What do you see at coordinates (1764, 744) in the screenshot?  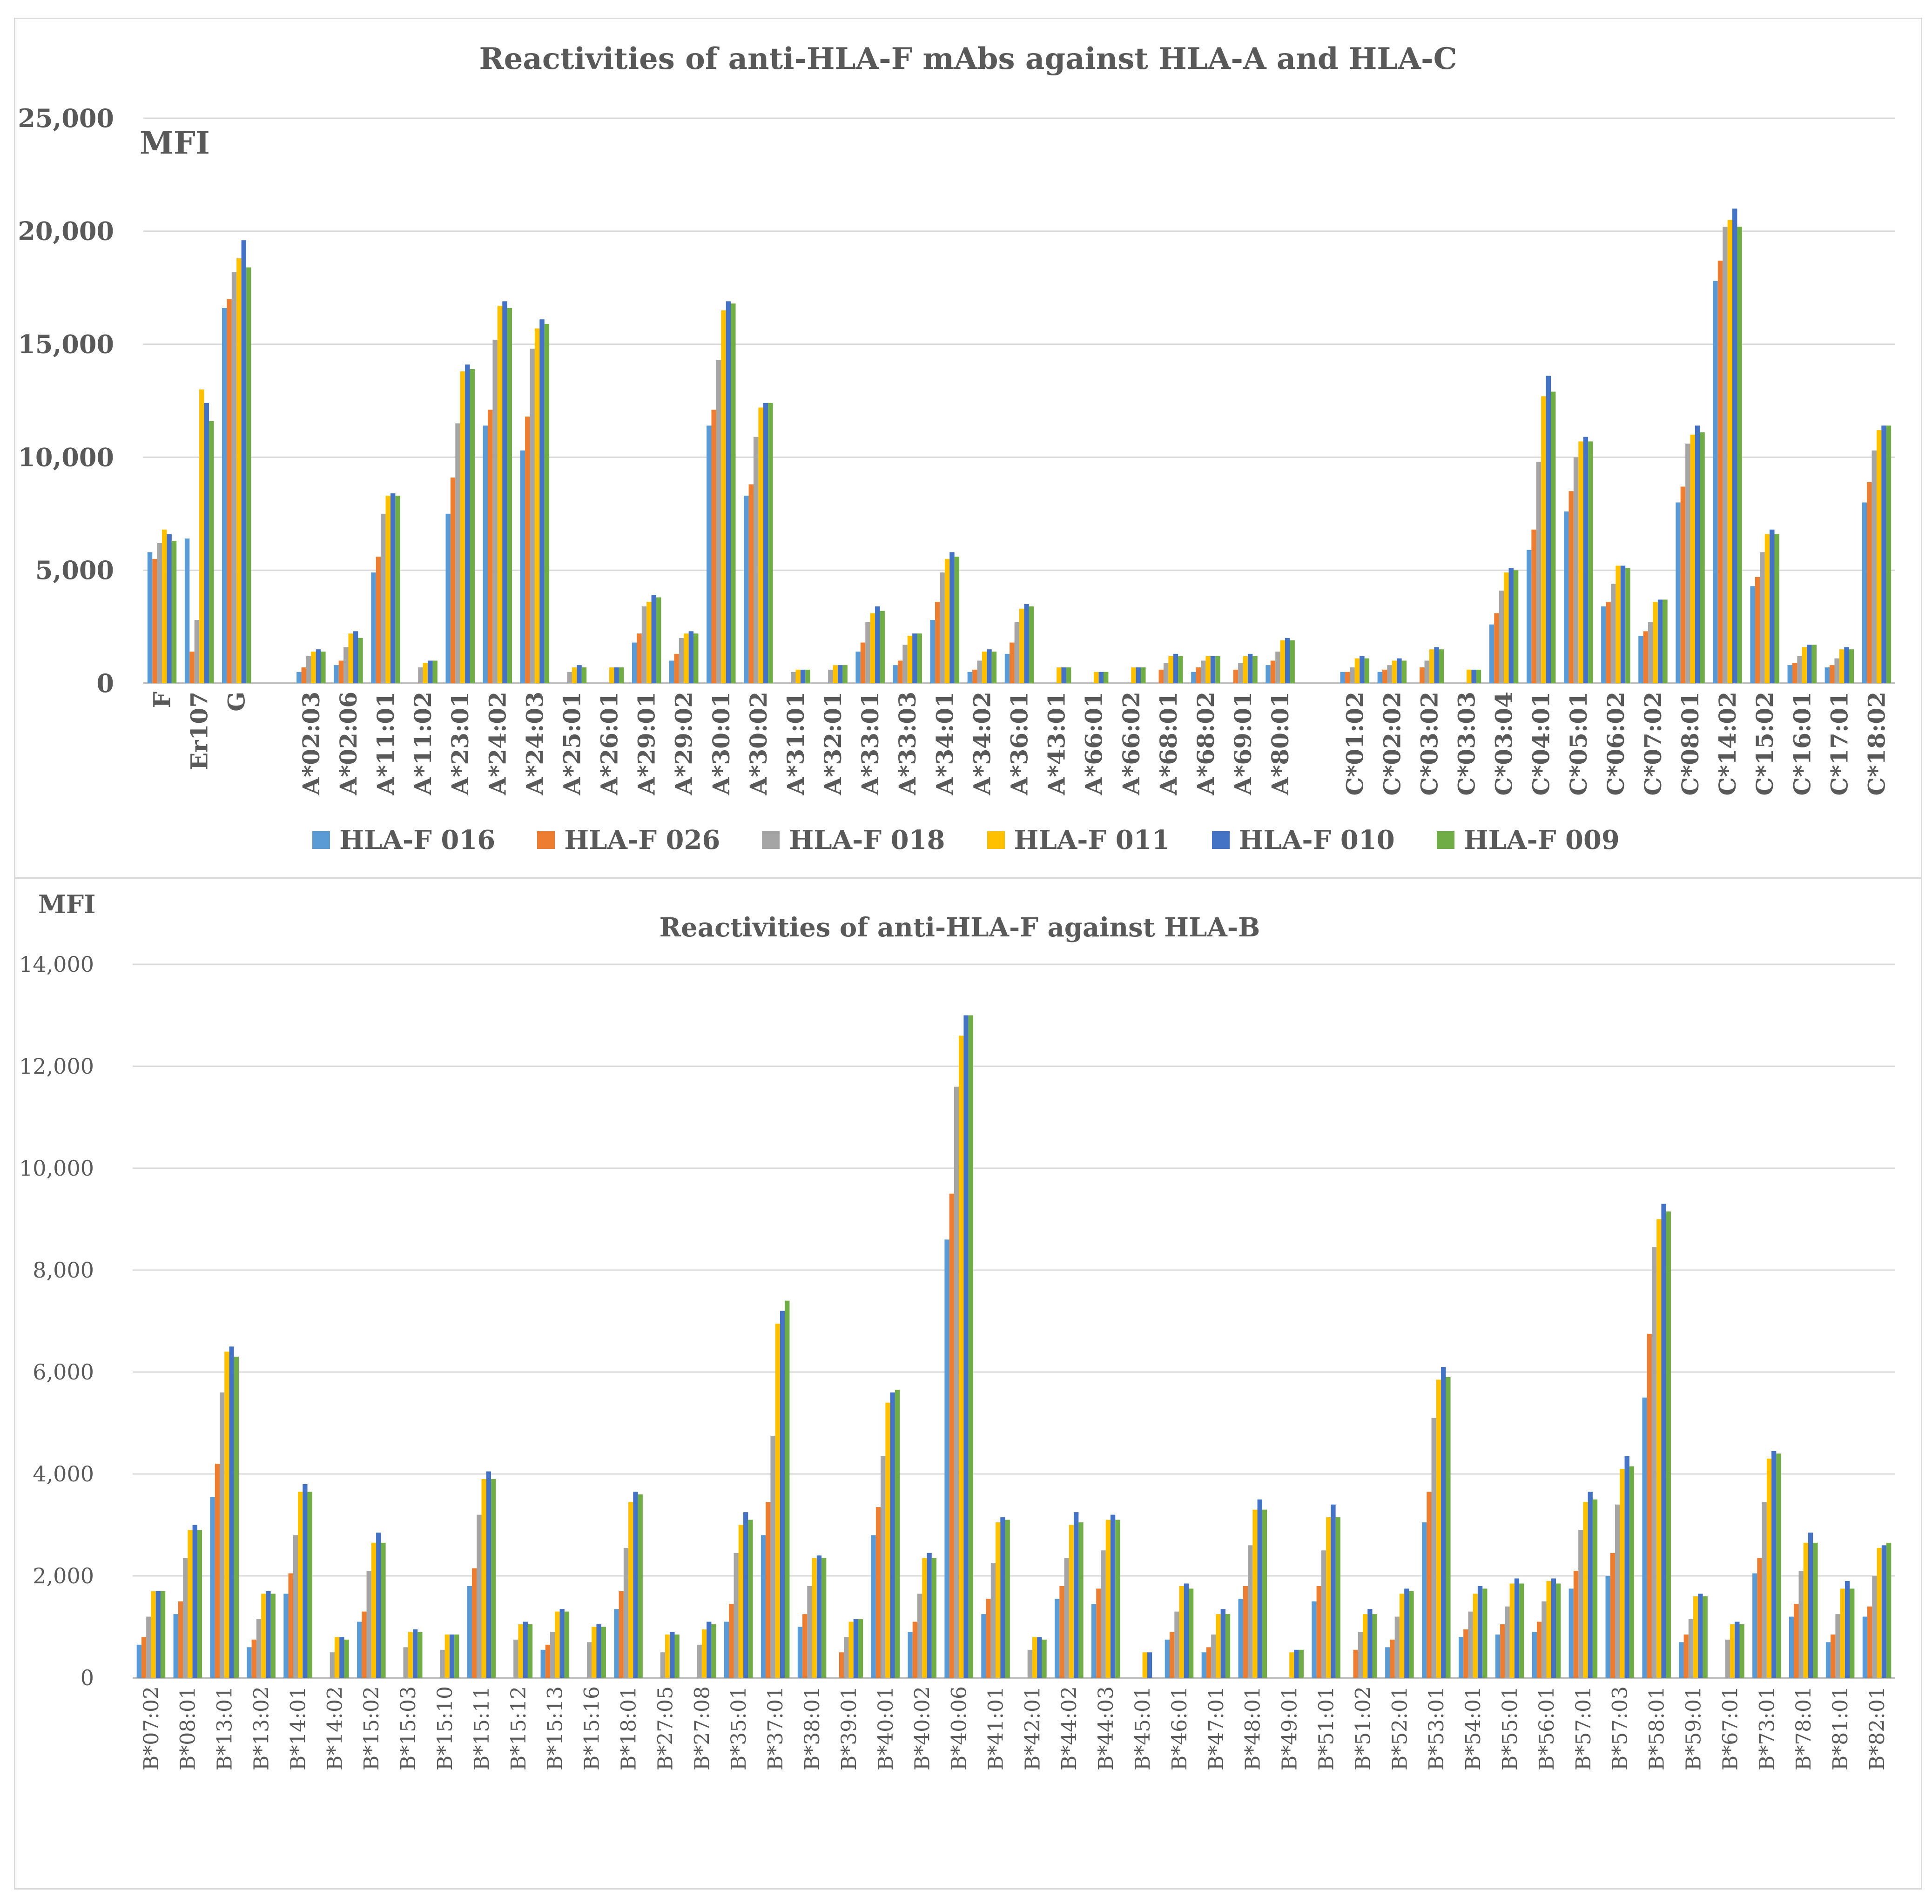 I see `x-tick-label: C*15:02` at bounding box center [1764, 744].